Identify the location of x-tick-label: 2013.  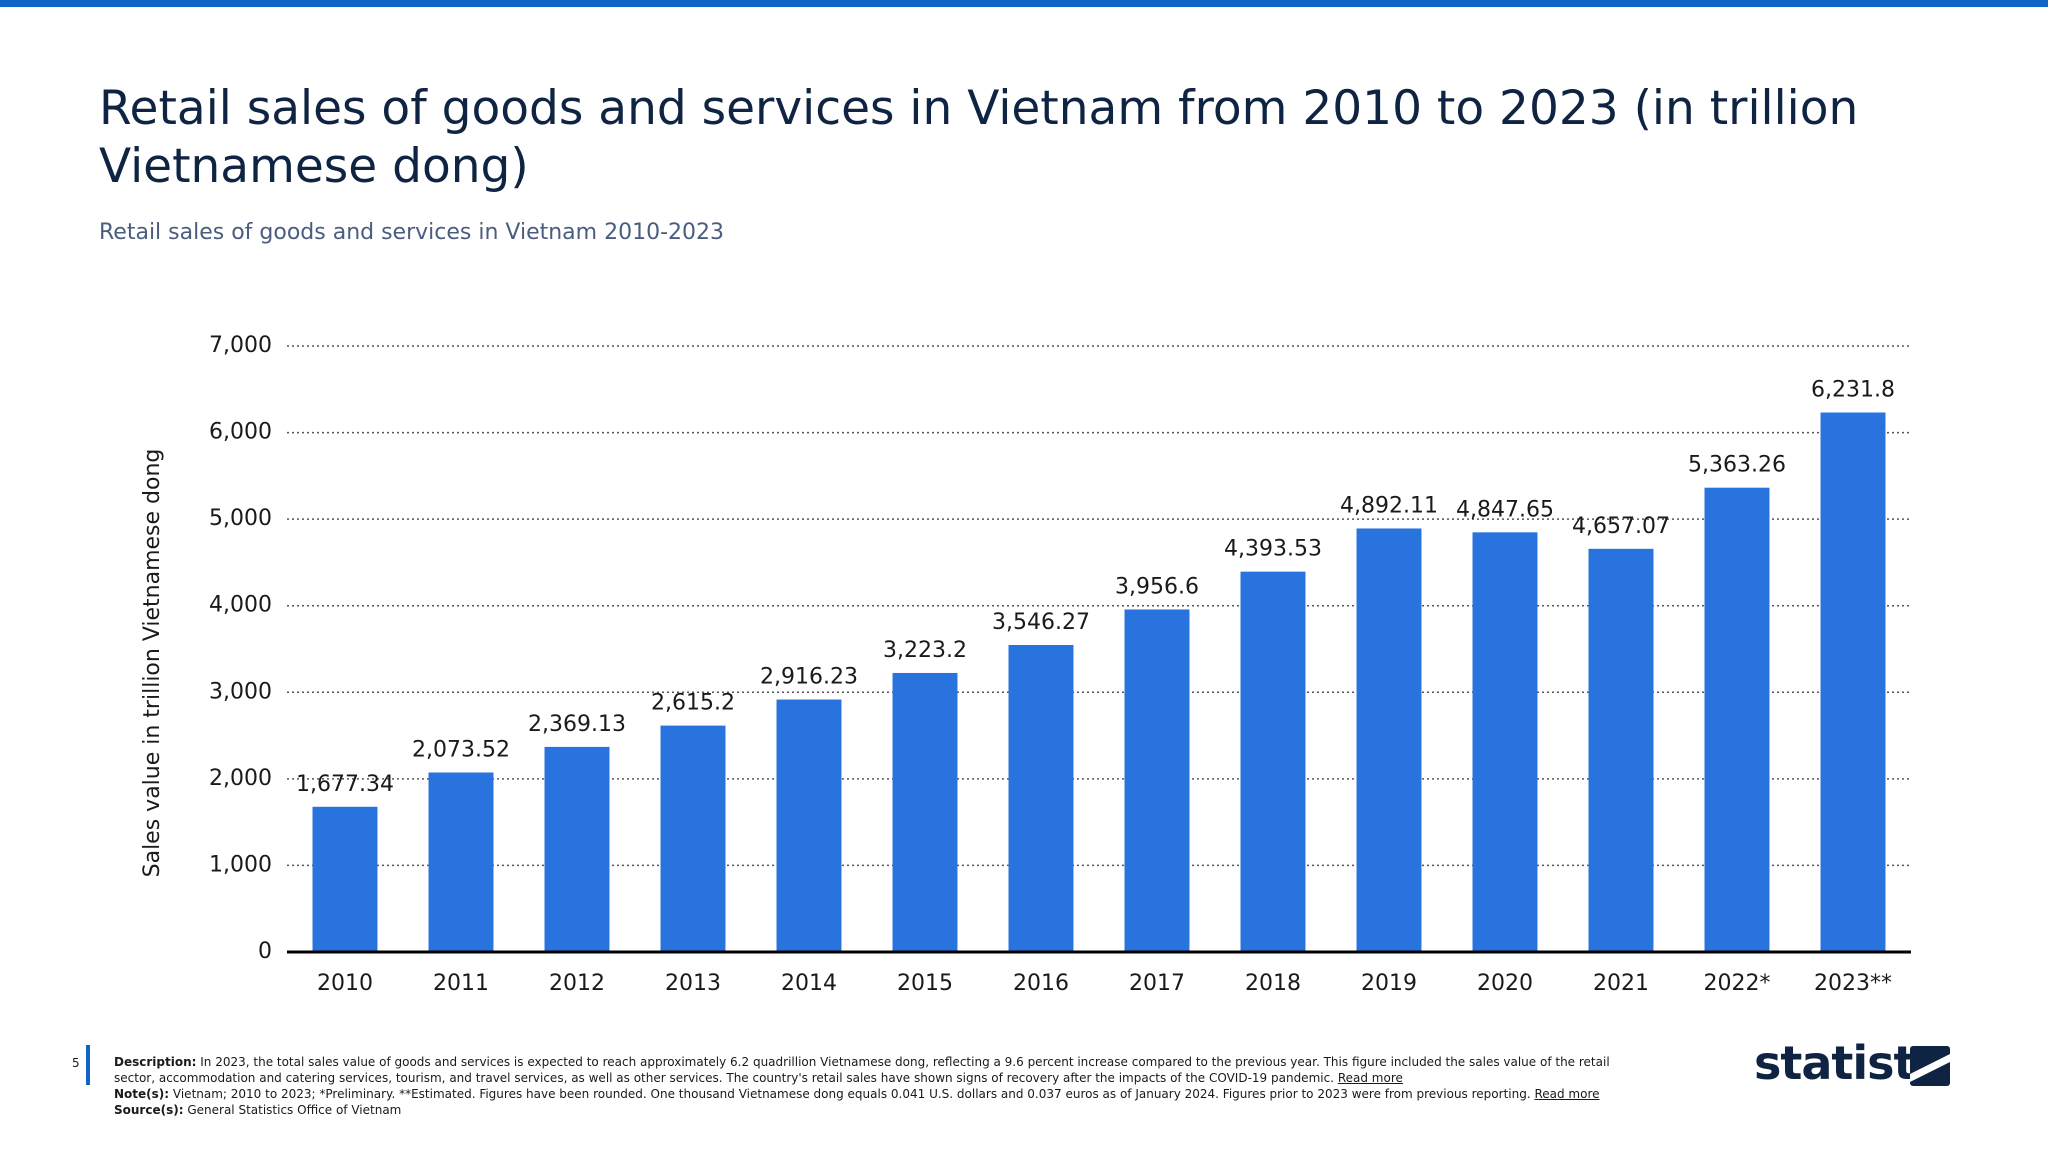
(693, 983).